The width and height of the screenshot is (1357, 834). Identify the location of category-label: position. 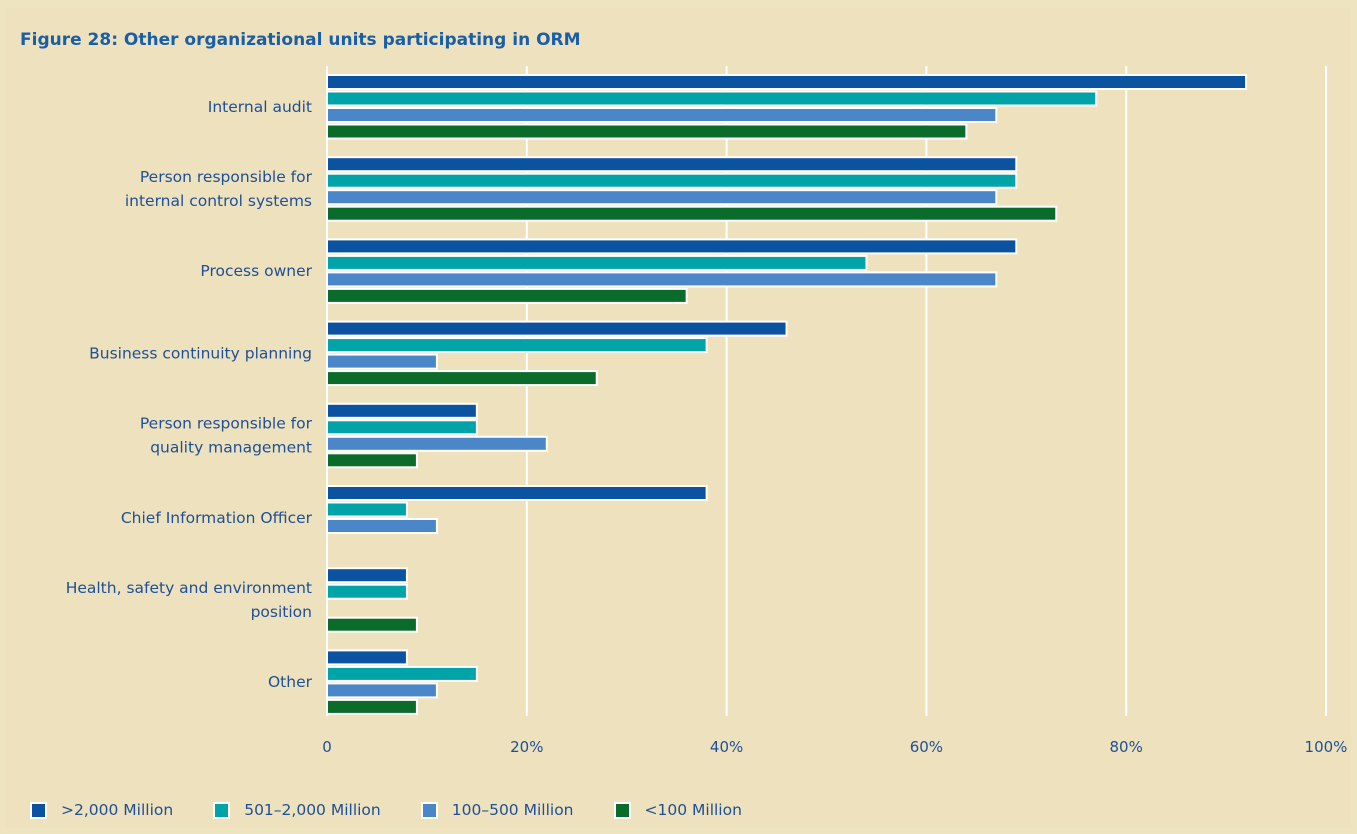
(281, 612).